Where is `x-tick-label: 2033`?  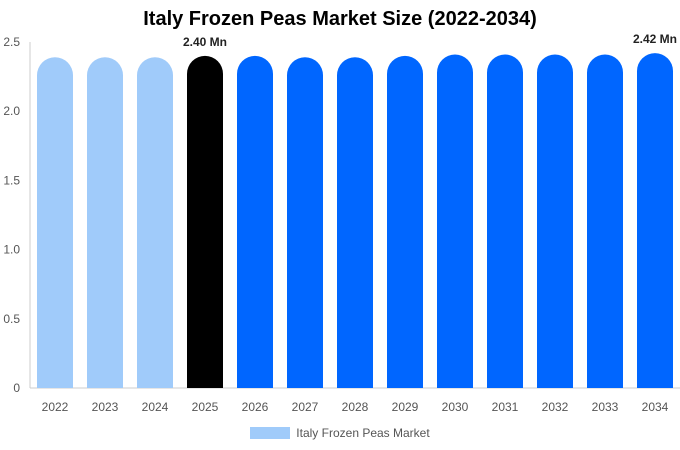 x-tick-label: 2033 is located at coordinates (605, 407).